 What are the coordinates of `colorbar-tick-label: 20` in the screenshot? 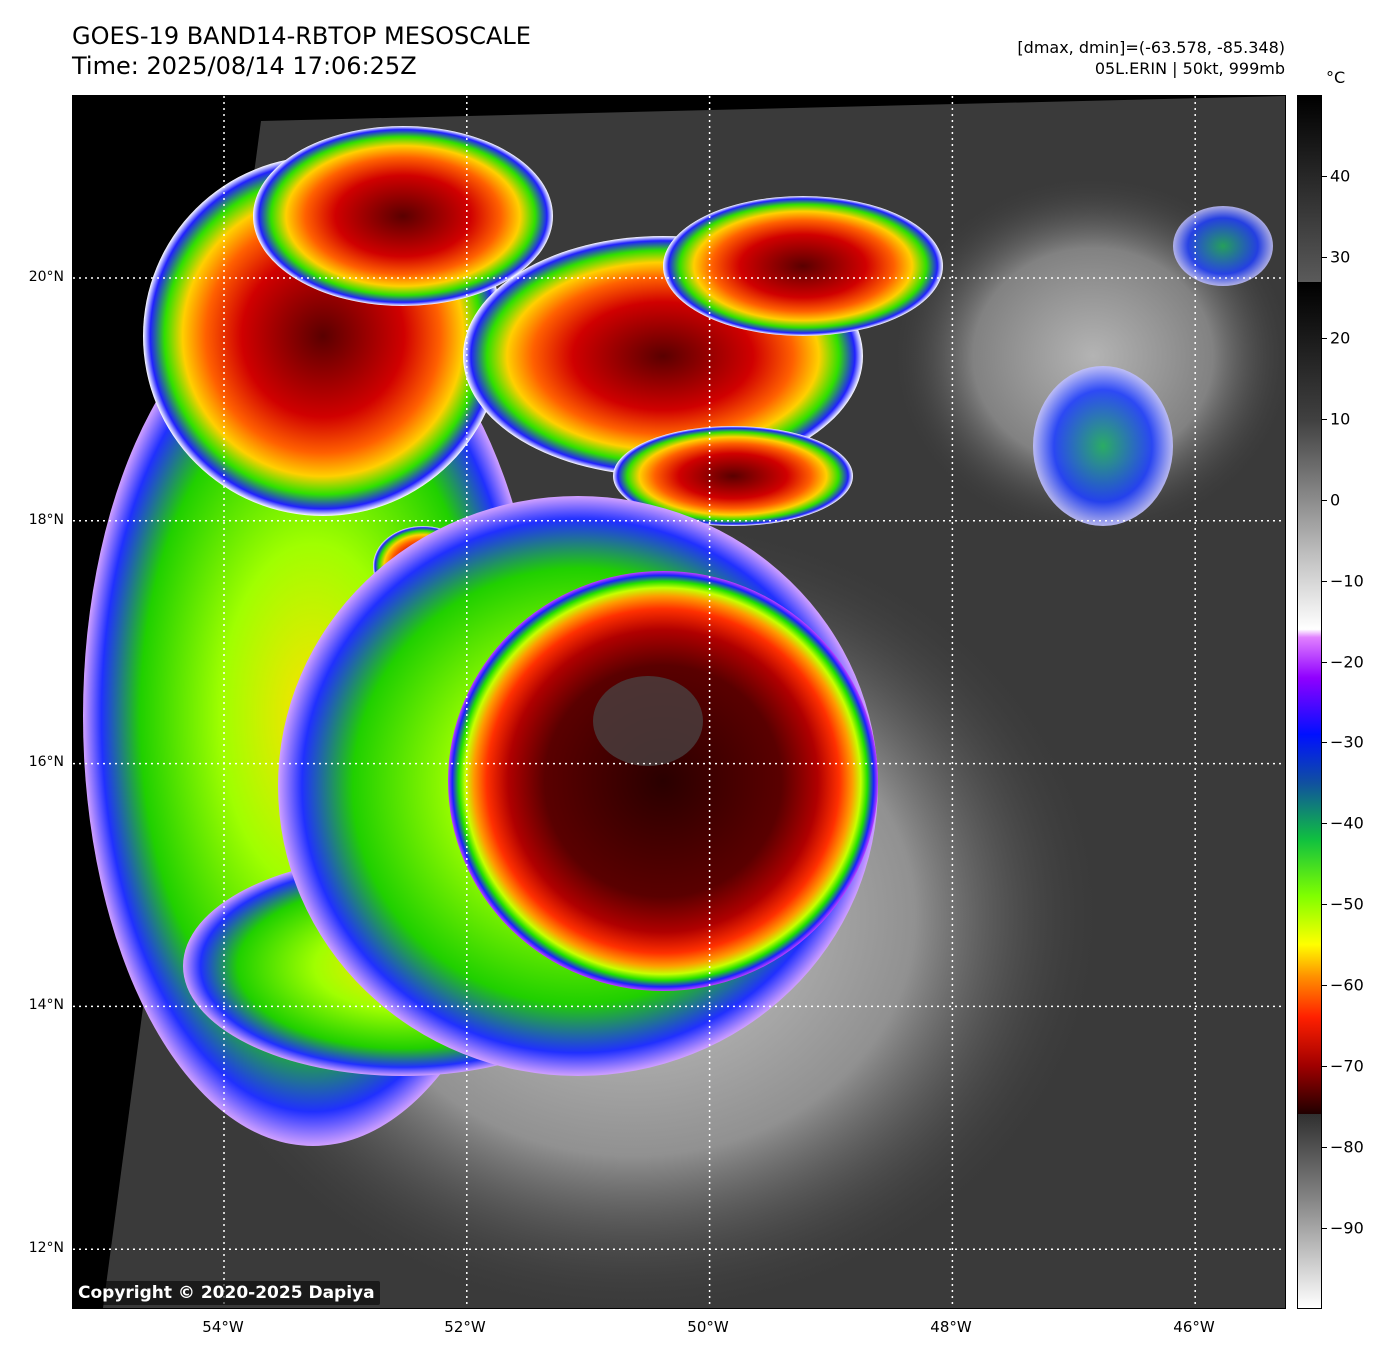 It's located at (1340, 338).